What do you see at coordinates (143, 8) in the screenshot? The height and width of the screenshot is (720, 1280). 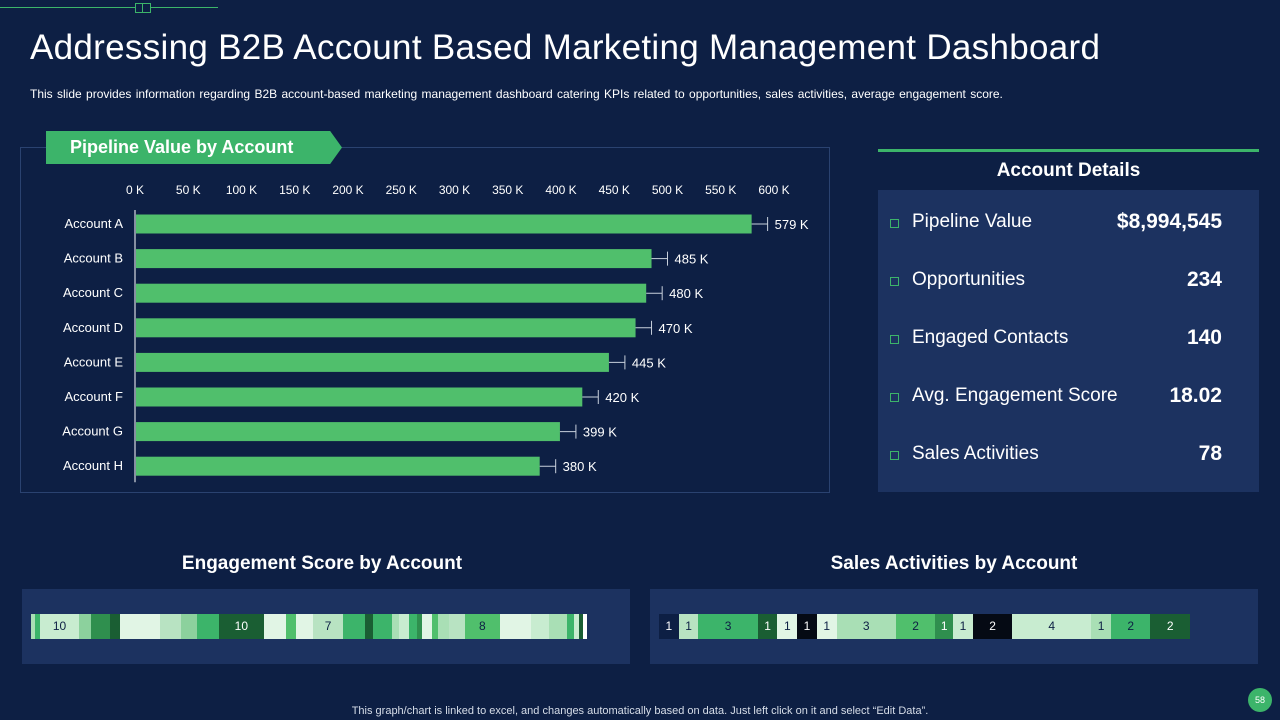 I see `decor-connector-icon` at bounding box center [143, 8].